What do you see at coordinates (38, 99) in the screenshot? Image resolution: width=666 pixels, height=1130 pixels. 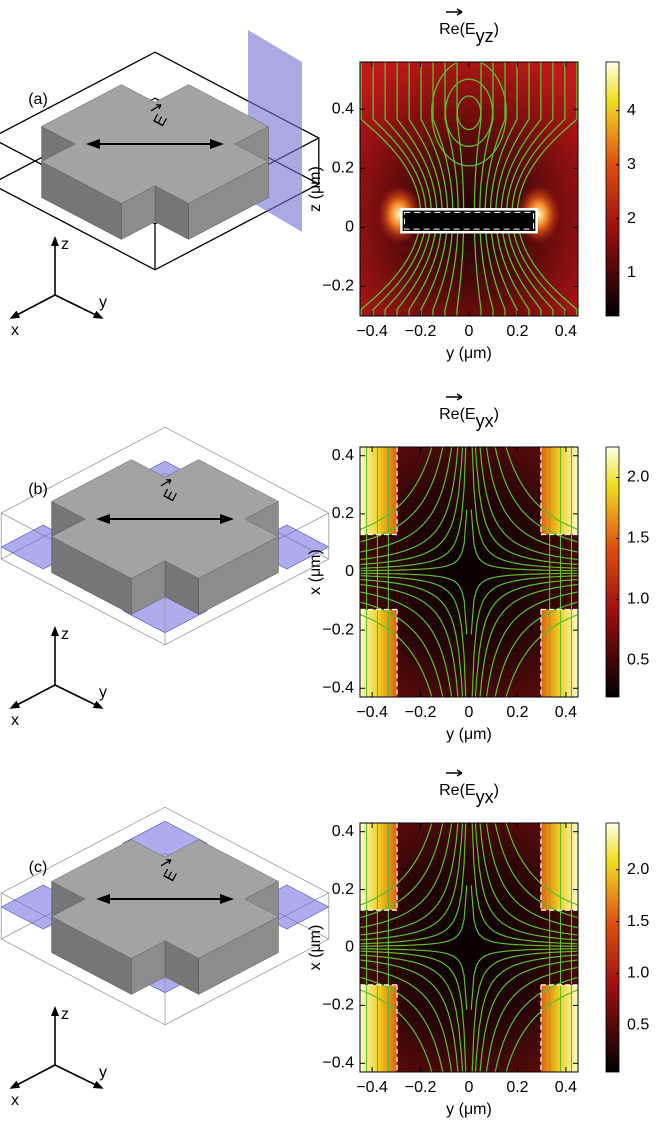 I see `panel-label: (a)` at bounding box center [38, 99].